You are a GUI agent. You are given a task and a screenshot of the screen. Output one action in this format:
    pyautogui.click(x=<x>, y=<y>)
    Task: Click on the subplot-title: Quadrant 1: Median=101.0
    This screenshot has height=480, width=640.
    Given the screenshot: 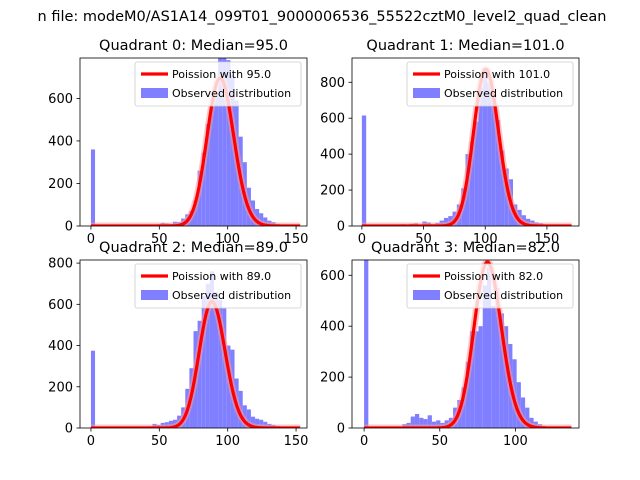 What is the action you would take?
    pyautogui.click(x=465, y=46)
    